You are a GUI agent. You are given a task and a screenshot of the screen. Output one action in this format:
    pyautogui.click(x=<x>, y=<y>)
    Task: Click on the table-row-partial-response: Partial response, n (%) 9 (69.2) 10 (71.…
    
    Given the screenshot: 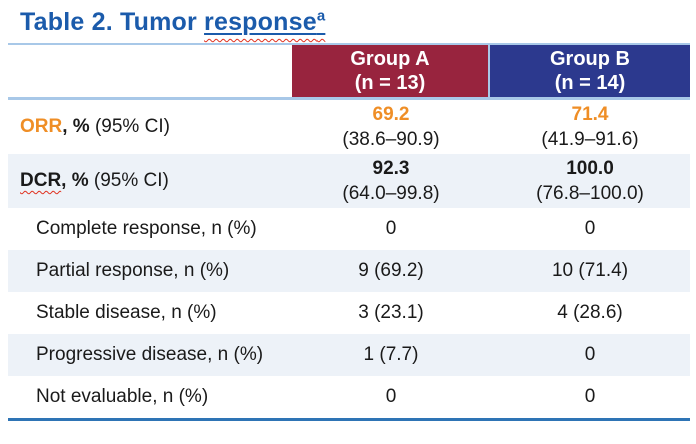 What is the action you would take?
    pyautogui.click(x=349, y=271)
    